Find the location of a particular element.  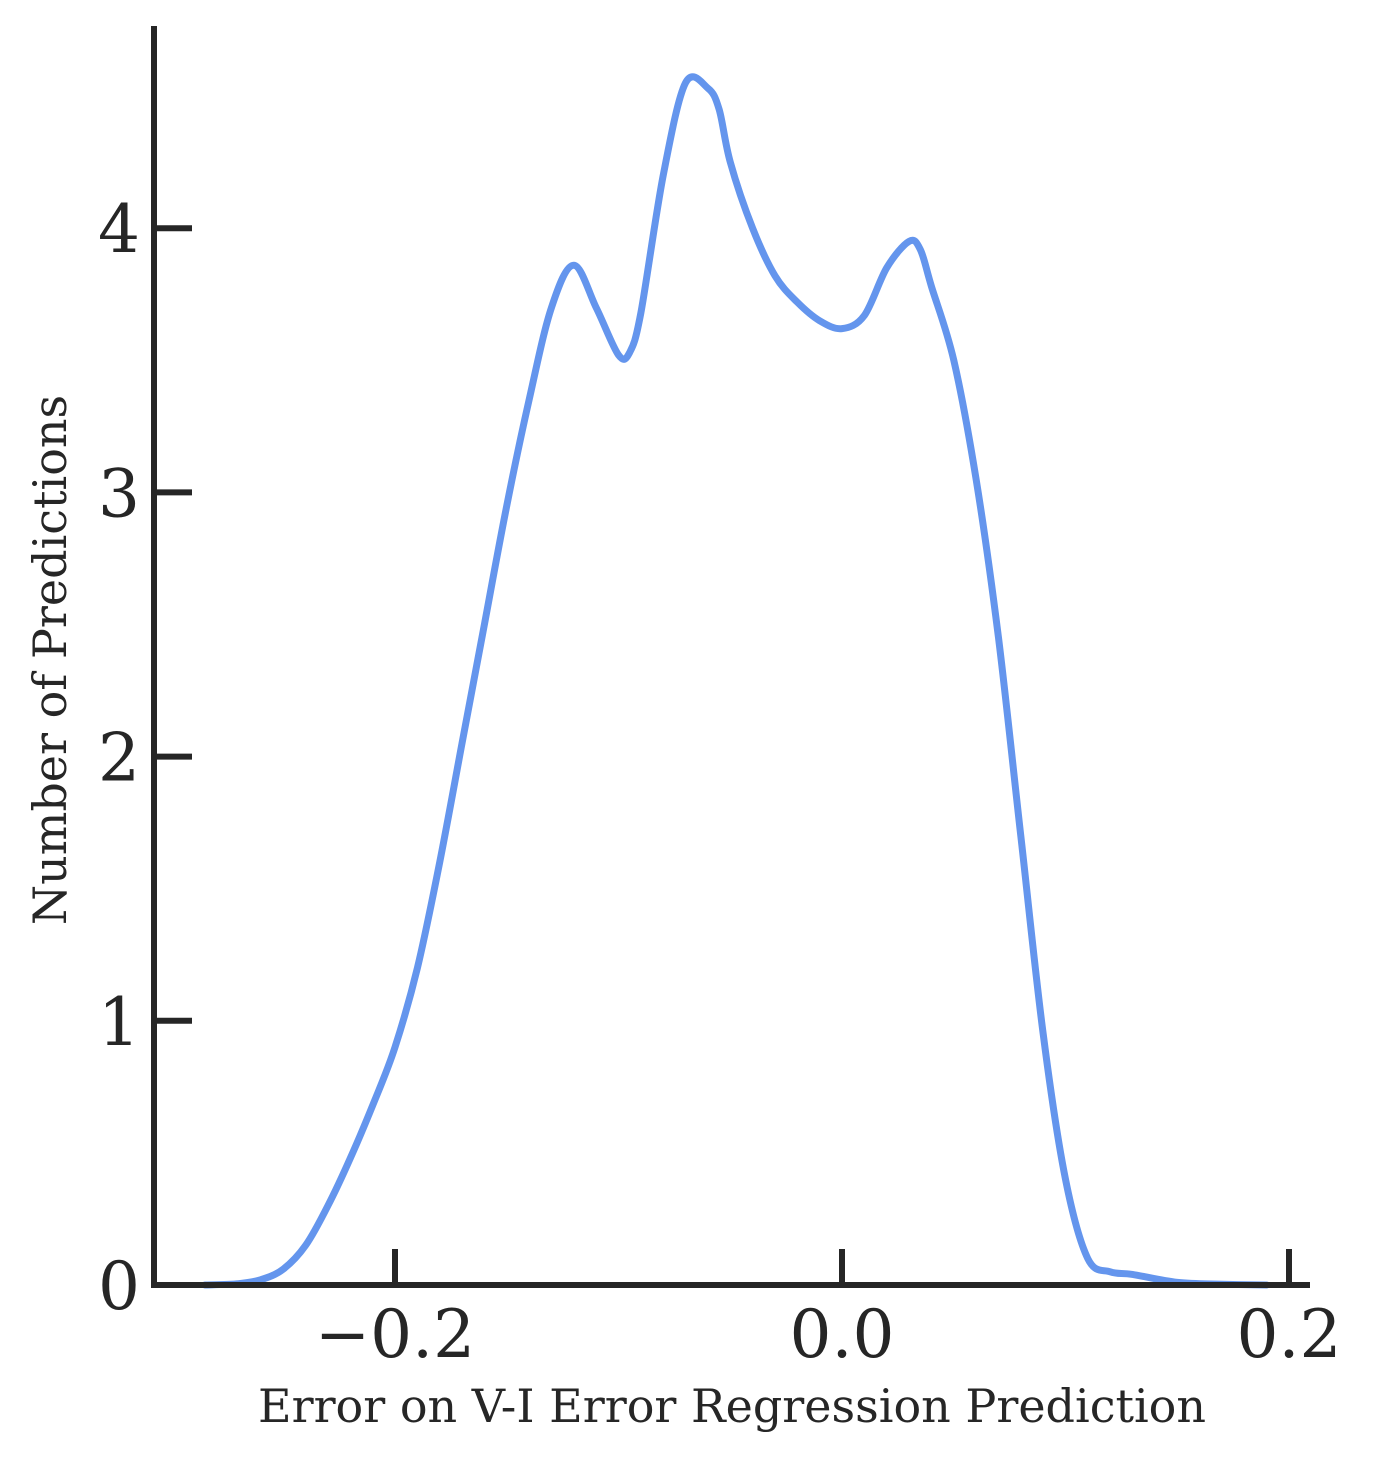

y-tick-label: 2 is located at coordinates (119, 758).